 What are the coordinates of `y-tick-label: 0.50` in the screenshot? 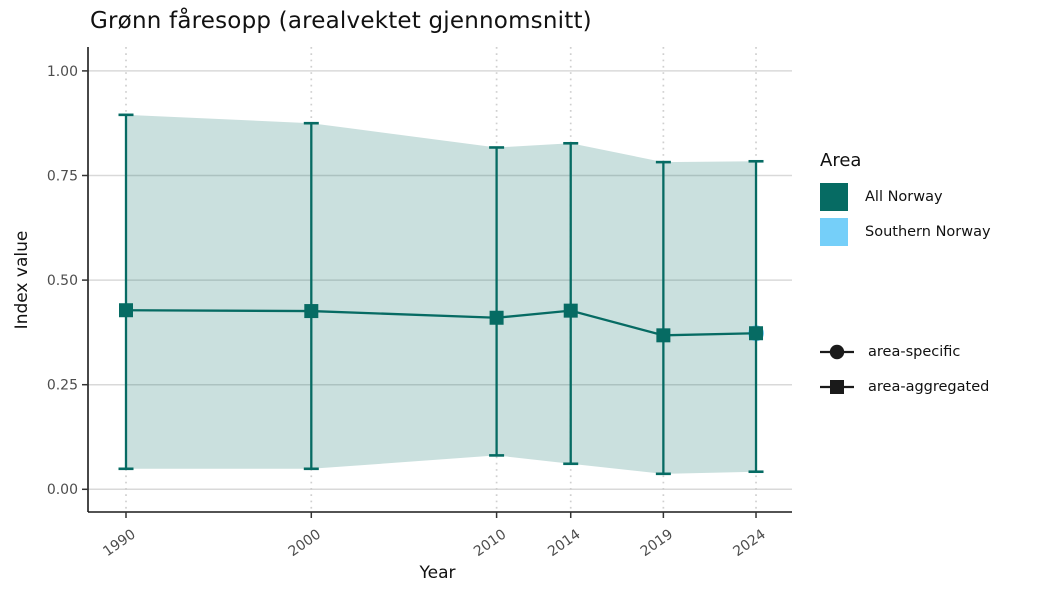 It's located at (62, 281).